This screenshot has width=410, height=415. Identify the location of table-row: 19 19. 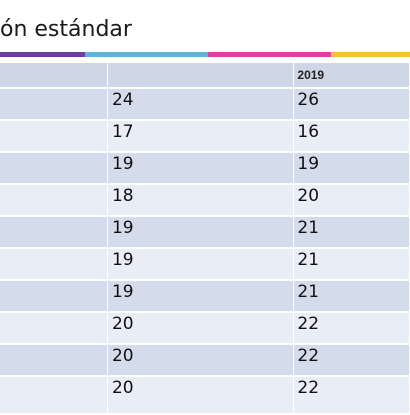
(205, 168).